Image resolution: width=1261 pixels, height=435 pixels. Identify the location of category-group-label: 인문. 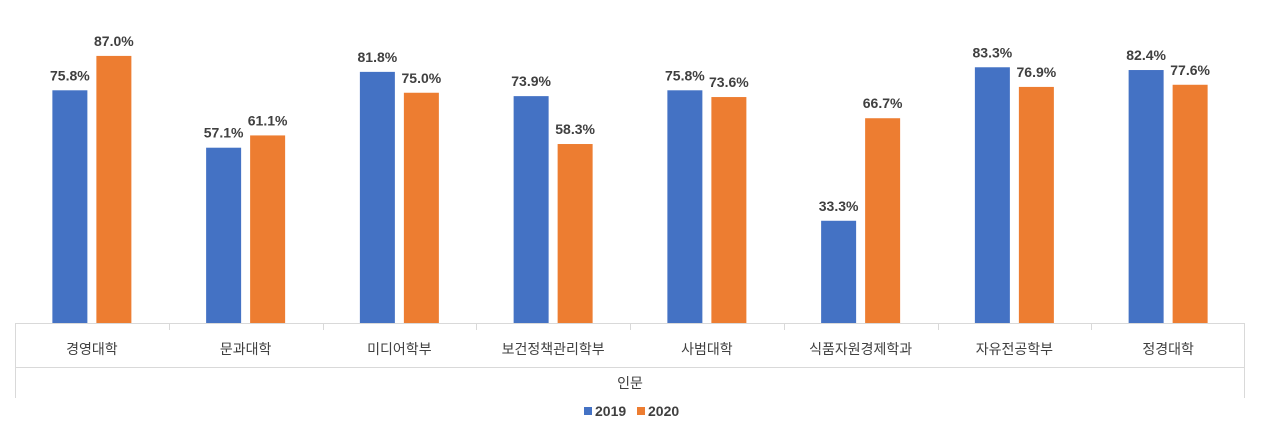
(630, 383).